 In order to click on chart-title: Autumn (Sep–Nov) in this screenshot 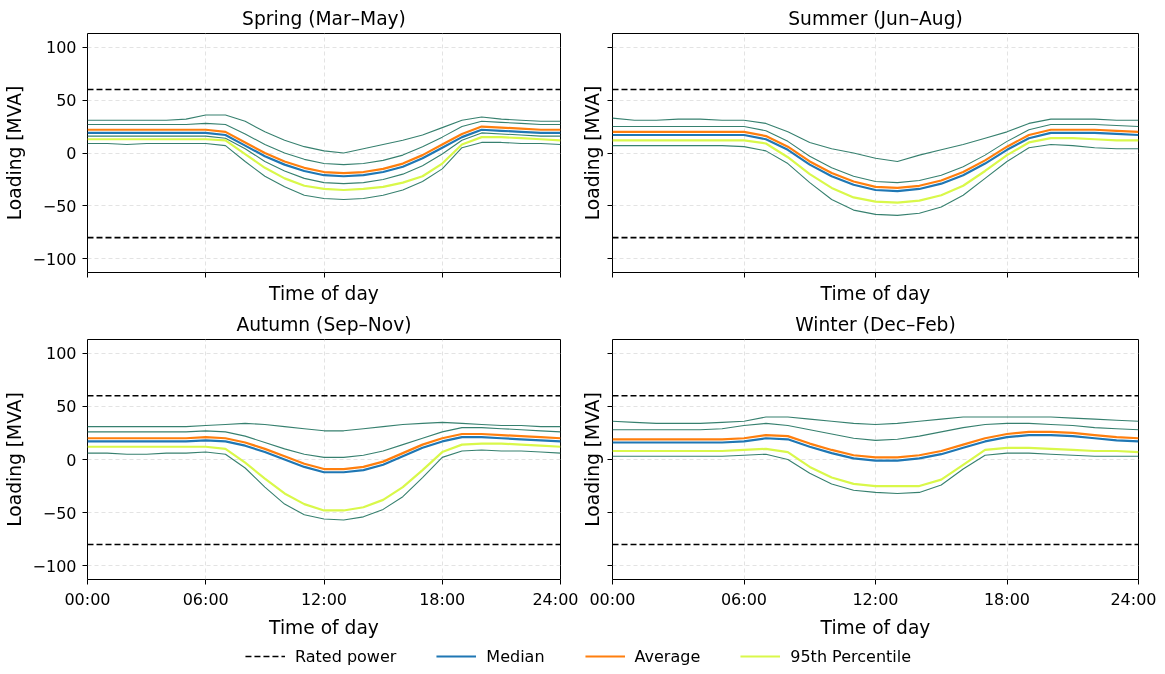, I will do `click(324, 324)`.